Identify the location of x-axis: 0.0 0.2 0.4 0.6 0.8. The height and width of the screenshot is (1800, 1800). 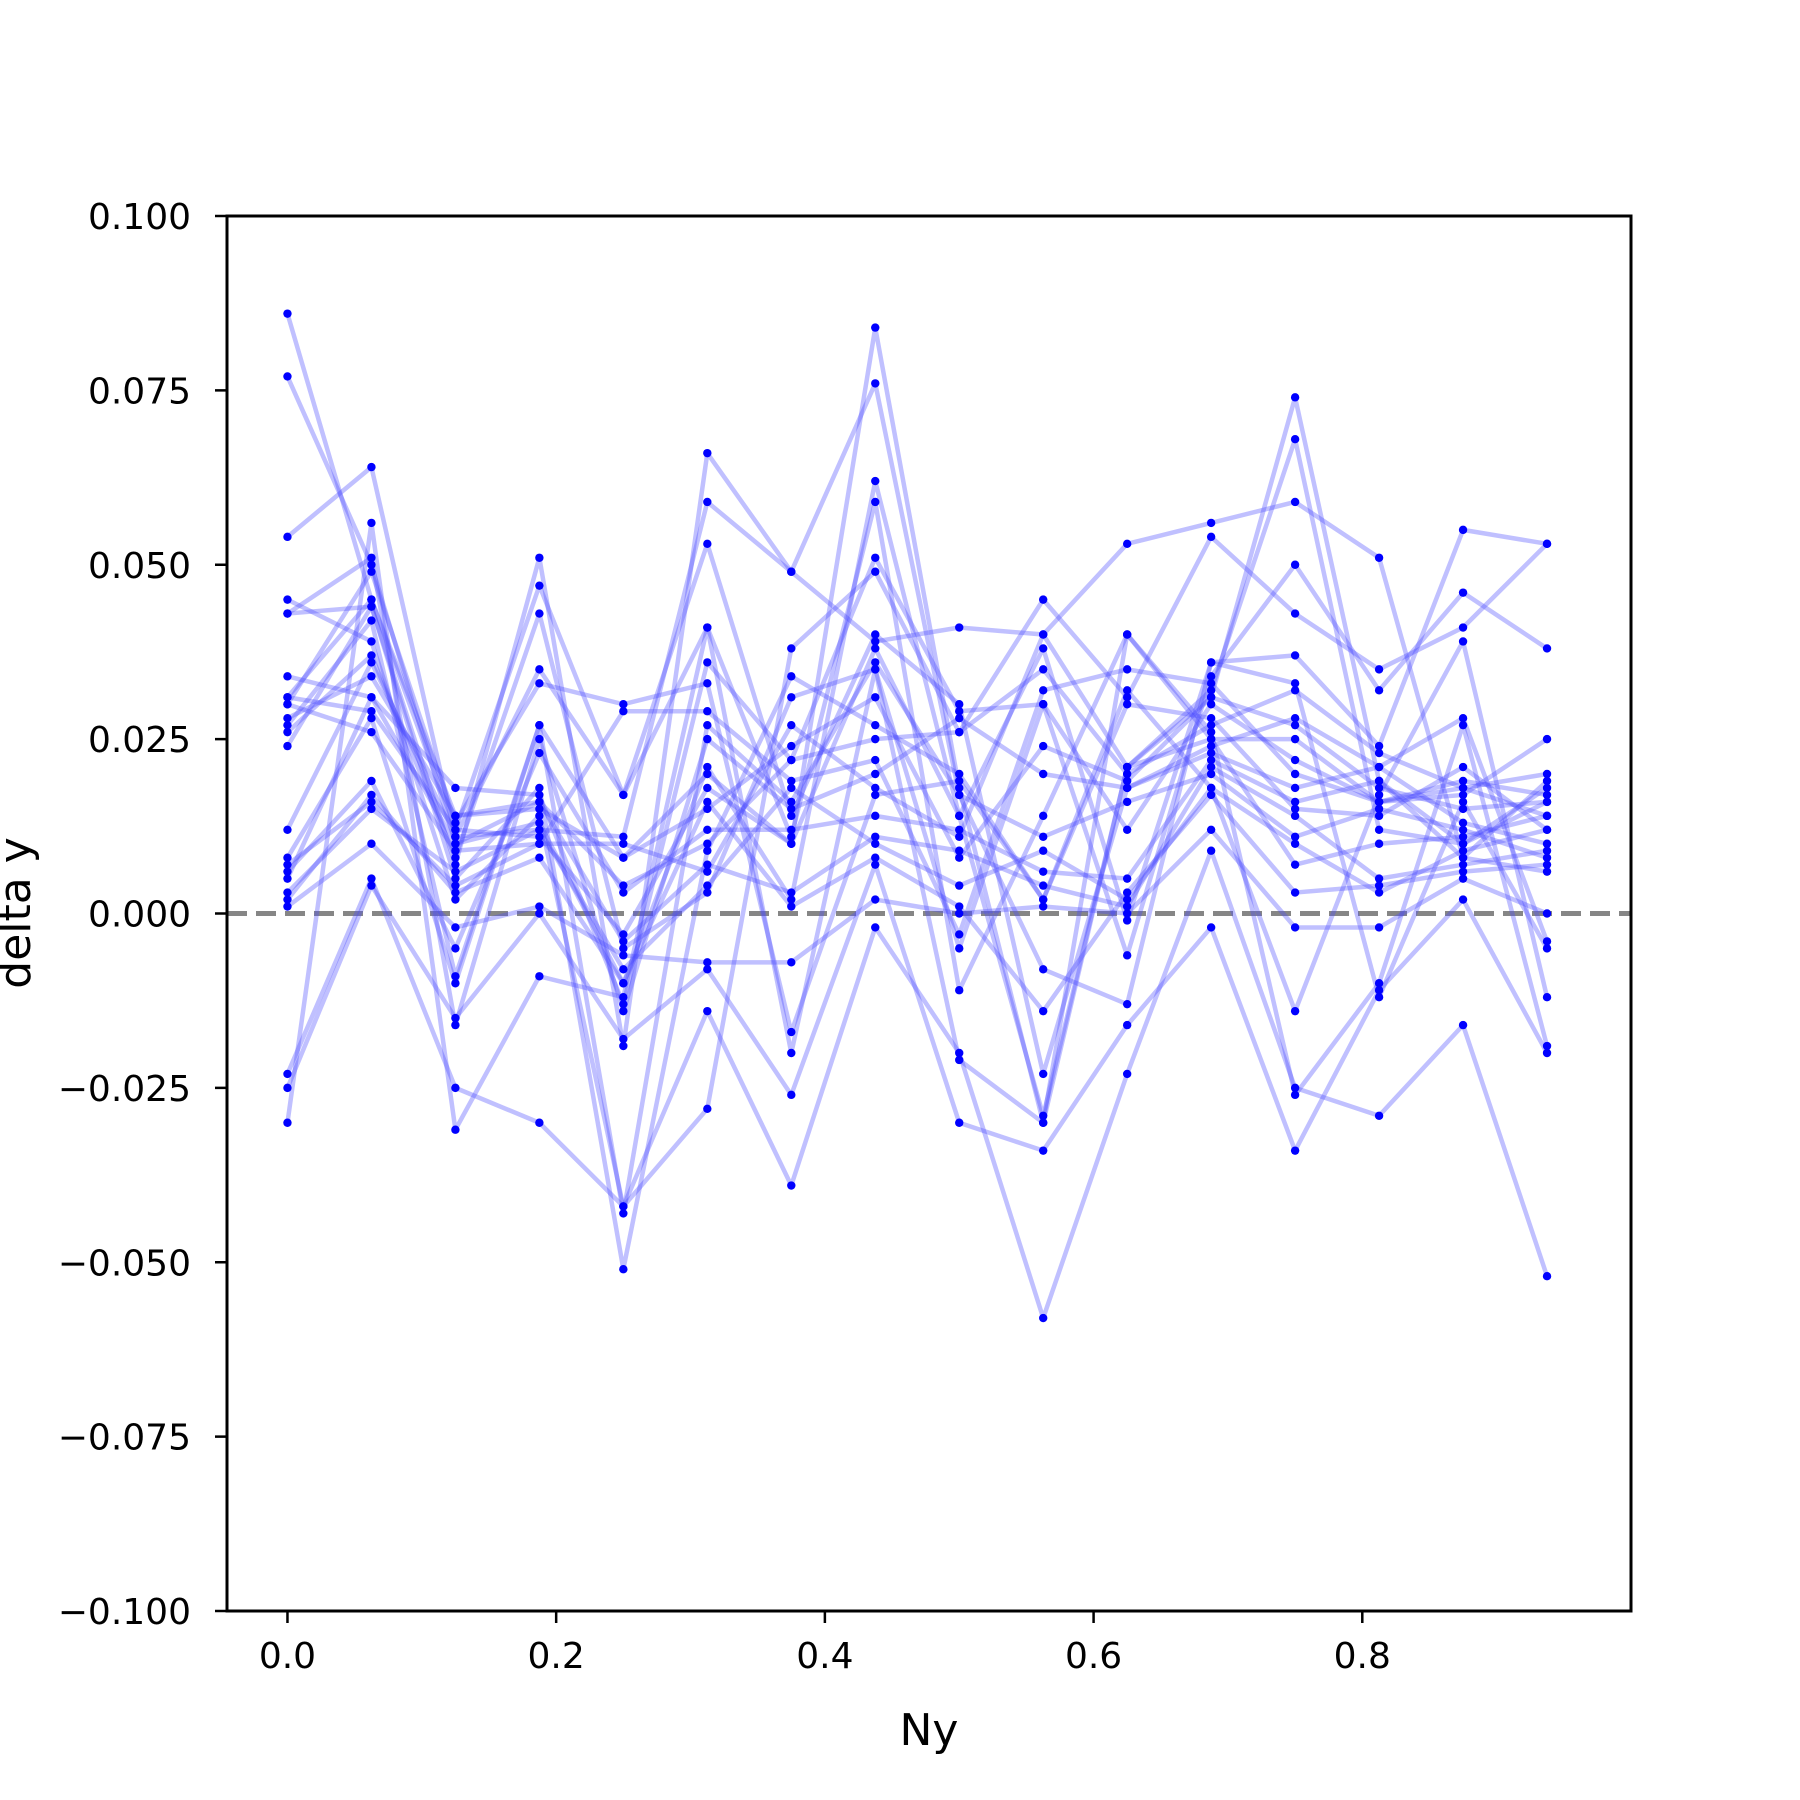
(825, 1644).